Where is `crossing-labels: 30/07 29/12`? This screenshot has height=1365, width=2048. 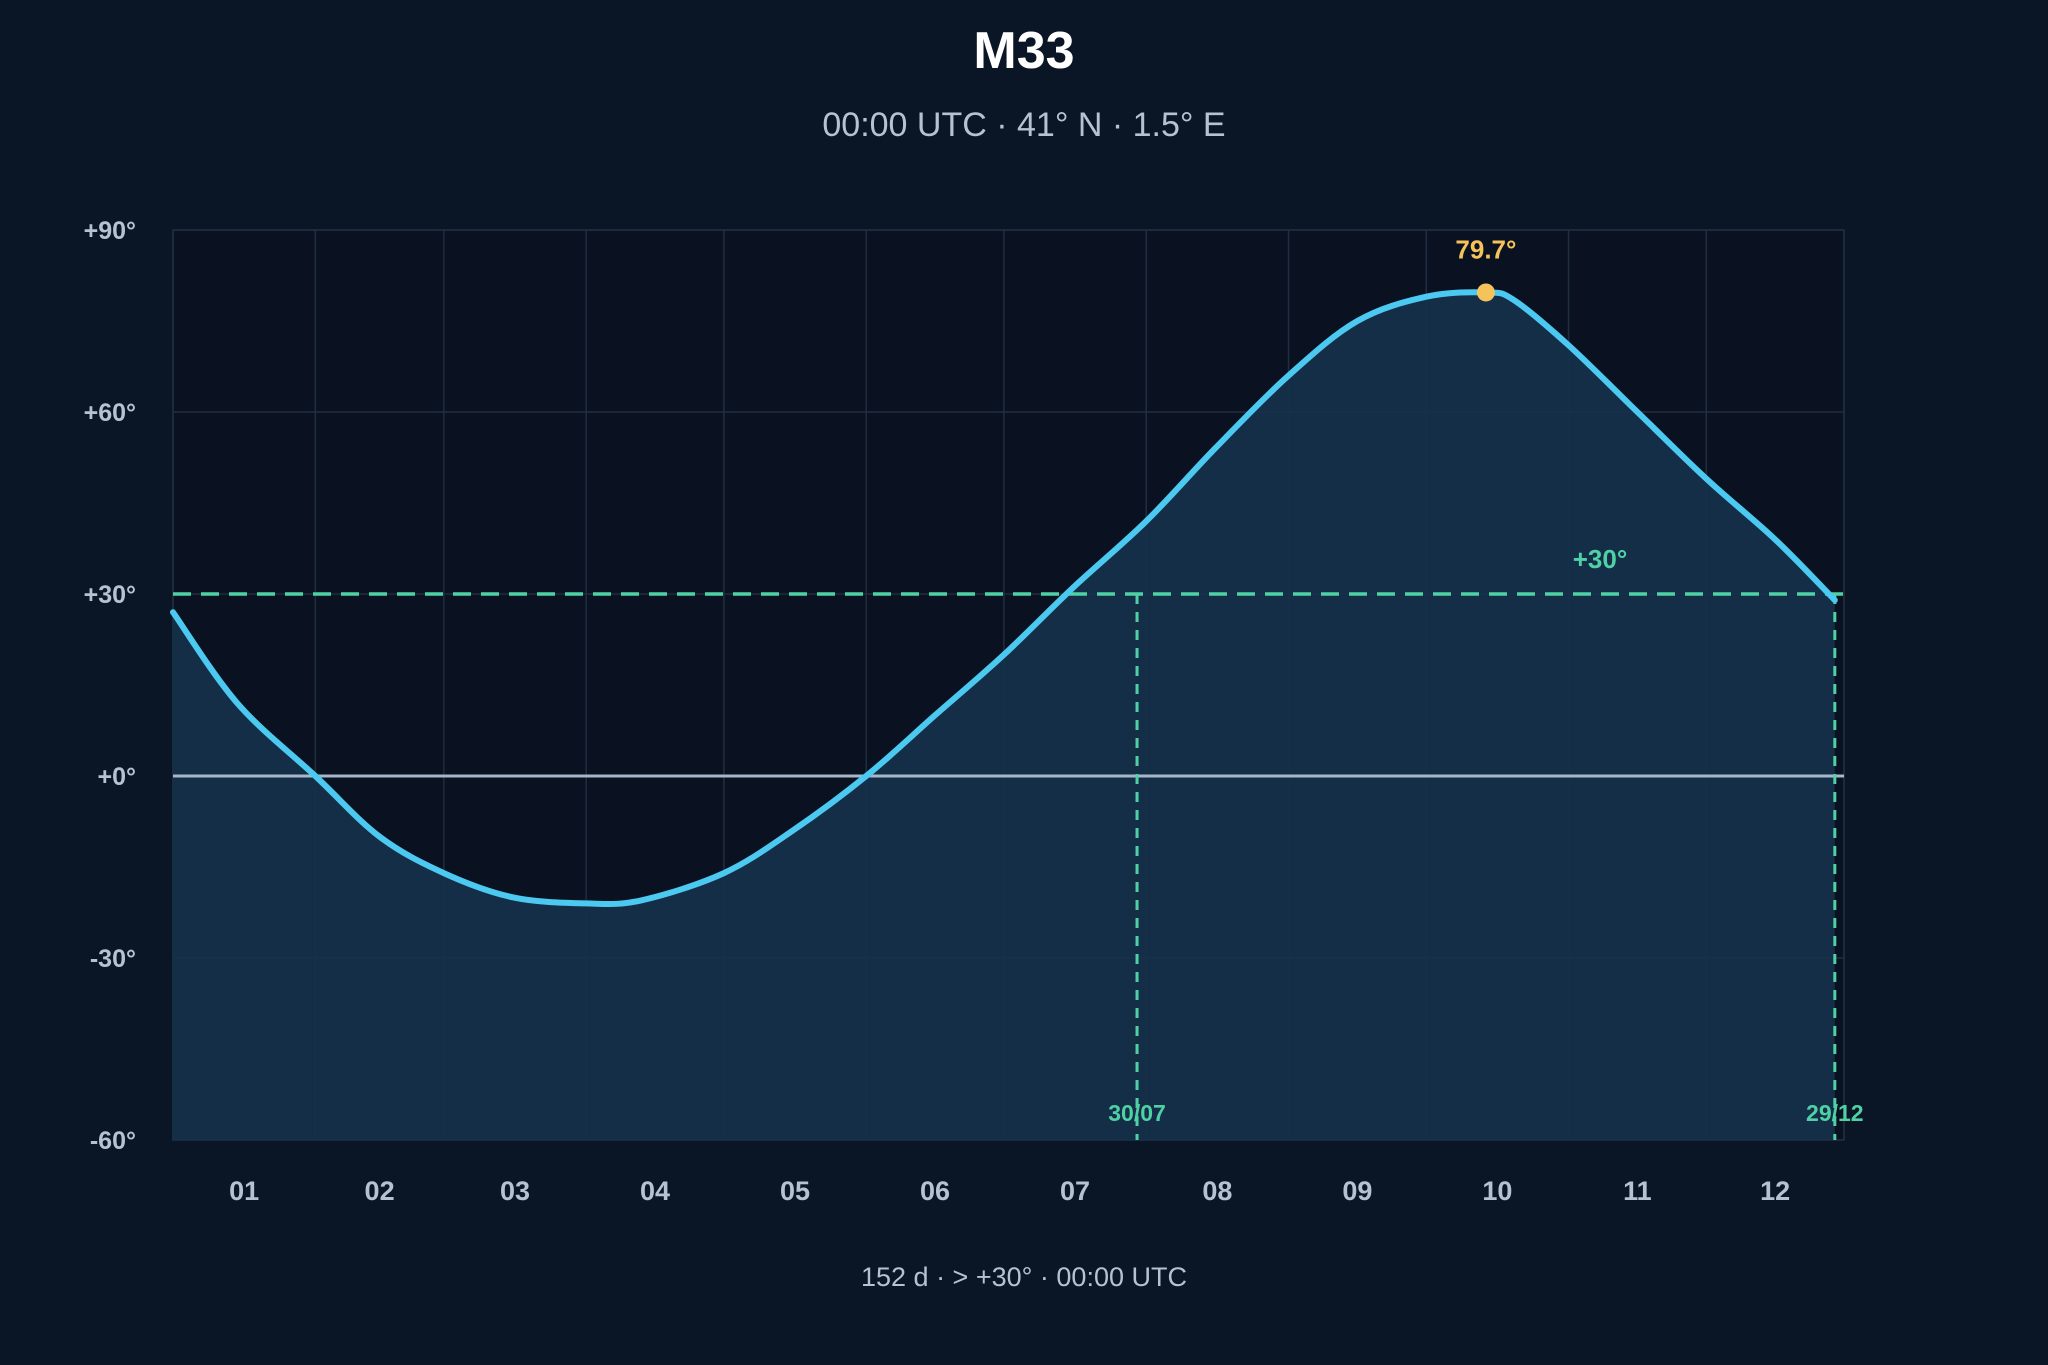
crossing-labels: 30/07 29/12 is located at coordinates (1485, 1113).